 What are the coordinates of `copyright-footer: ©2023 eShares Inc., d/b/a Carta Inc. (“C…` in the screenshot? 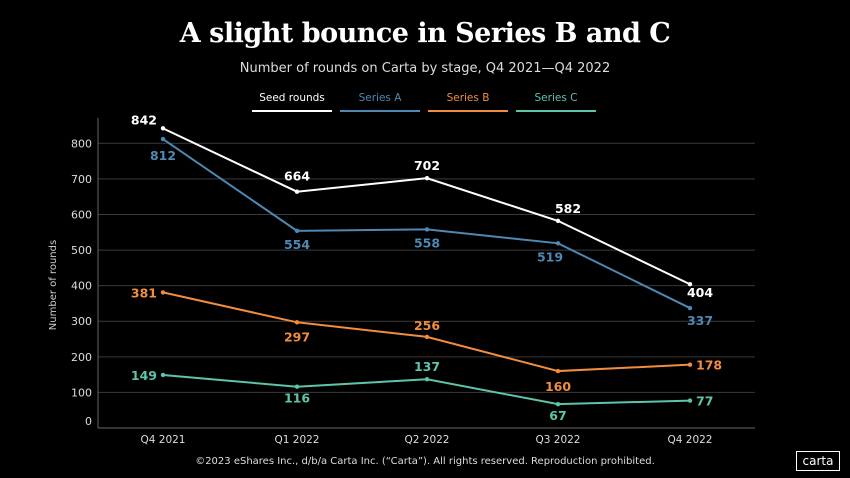 It's located at (425, 461).